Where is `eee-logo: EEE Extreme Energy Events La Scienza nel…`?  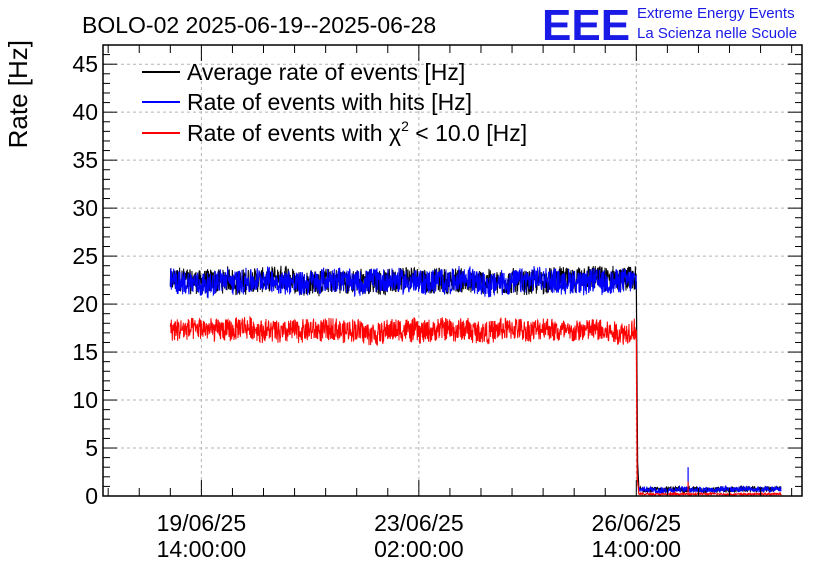 eee-logo: EEE Extreme Energy Events La Scienza nel… is located at coordinates (669, 25).